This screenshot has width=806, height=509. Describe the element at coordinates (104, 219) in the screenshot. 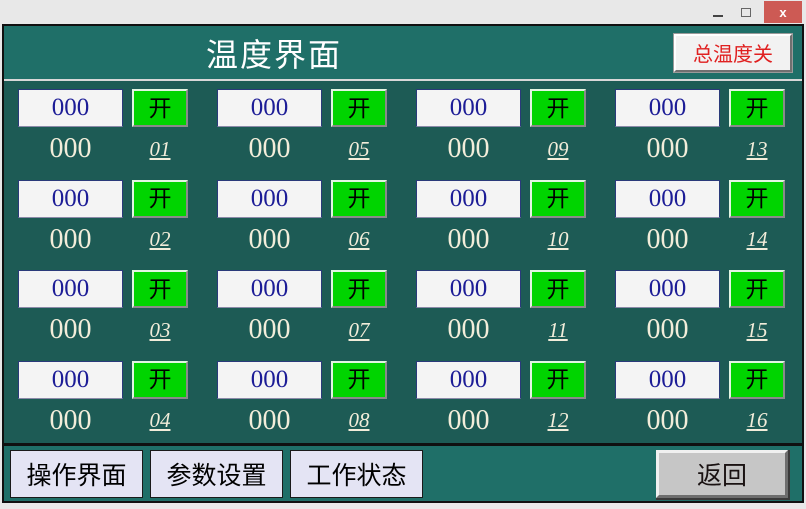

I see `channel-cell: 开 000 02` at that location.